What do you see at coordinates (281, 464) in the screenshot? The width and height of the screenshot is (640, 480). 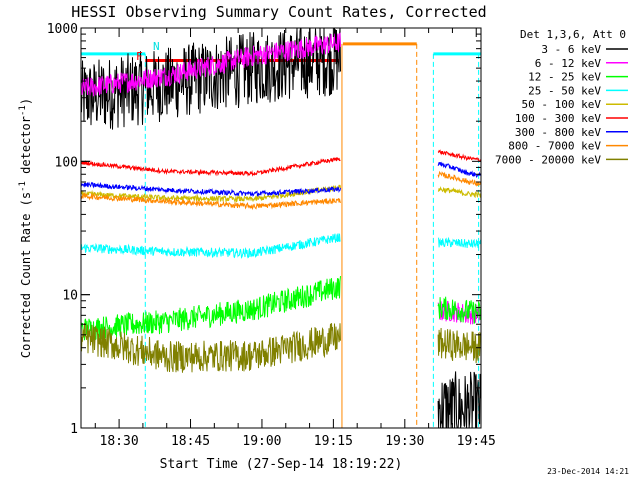 I see `x-axis-label: Start Time (27-Sep-14 18:19:22)` at bounding box center [281, 464].